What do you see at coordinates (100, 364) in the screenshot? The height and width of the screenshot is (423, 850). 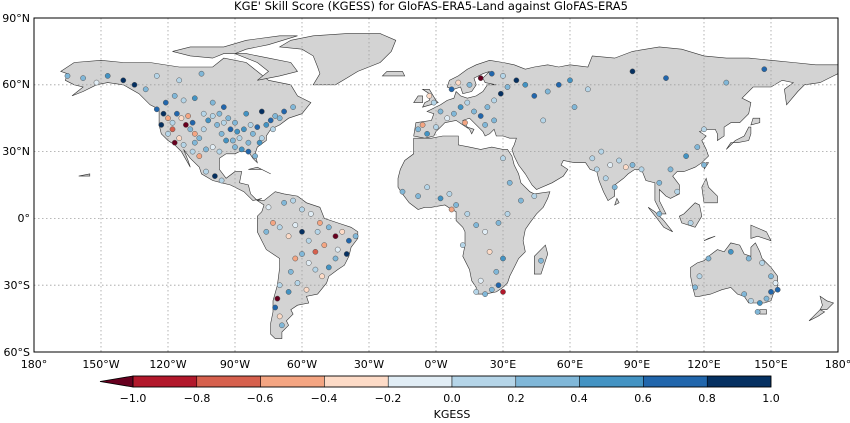 I see `lon-label: 150°W` at bounding box center [100, 364].